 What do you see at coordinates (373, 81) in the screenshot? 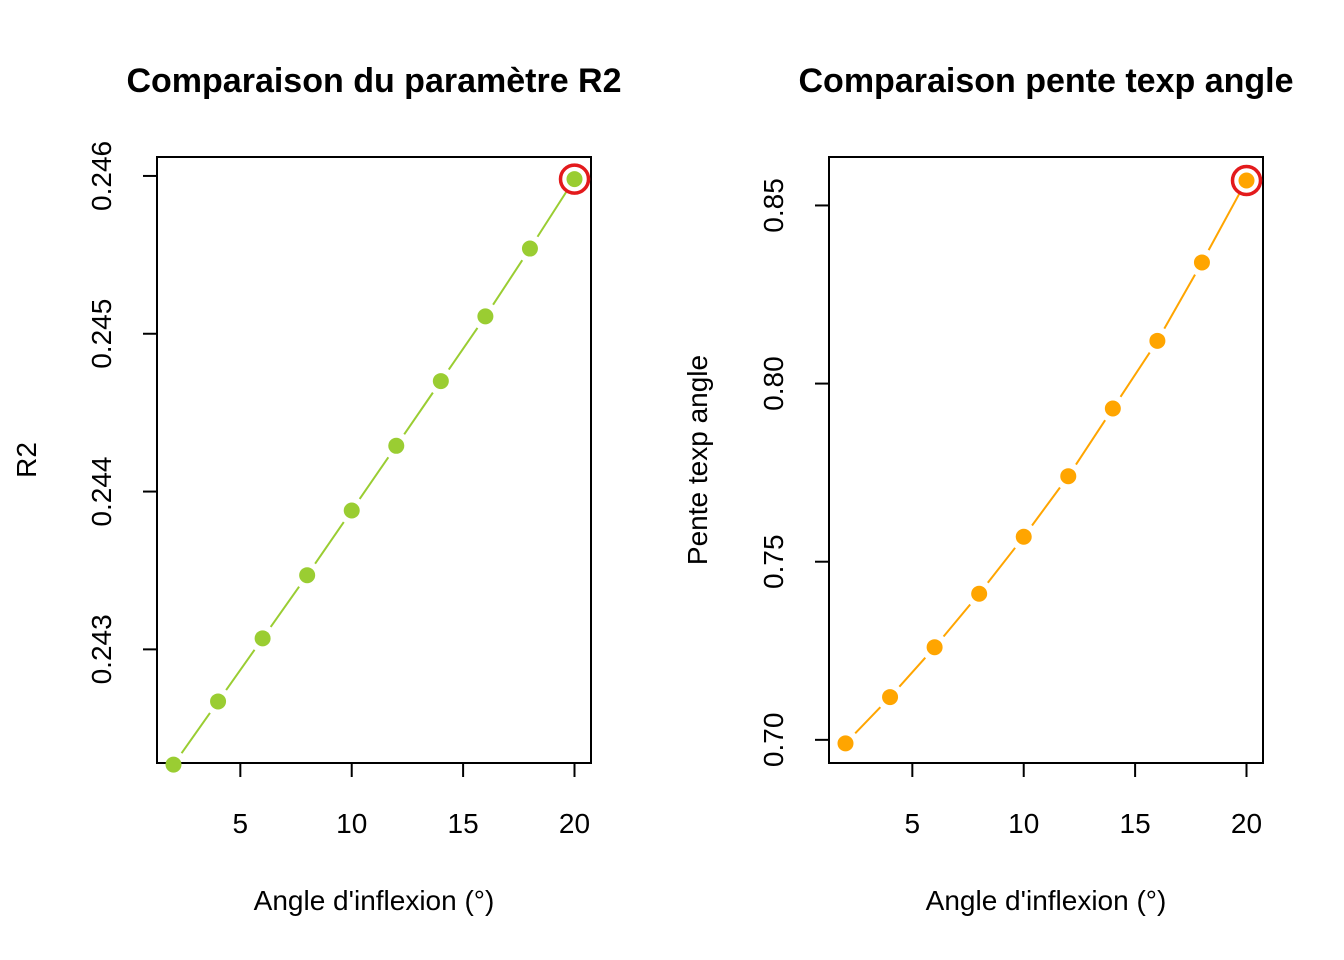
I see `r2-chart-title: Comparaison du paramètre R2` at bounding box center [373, 81].